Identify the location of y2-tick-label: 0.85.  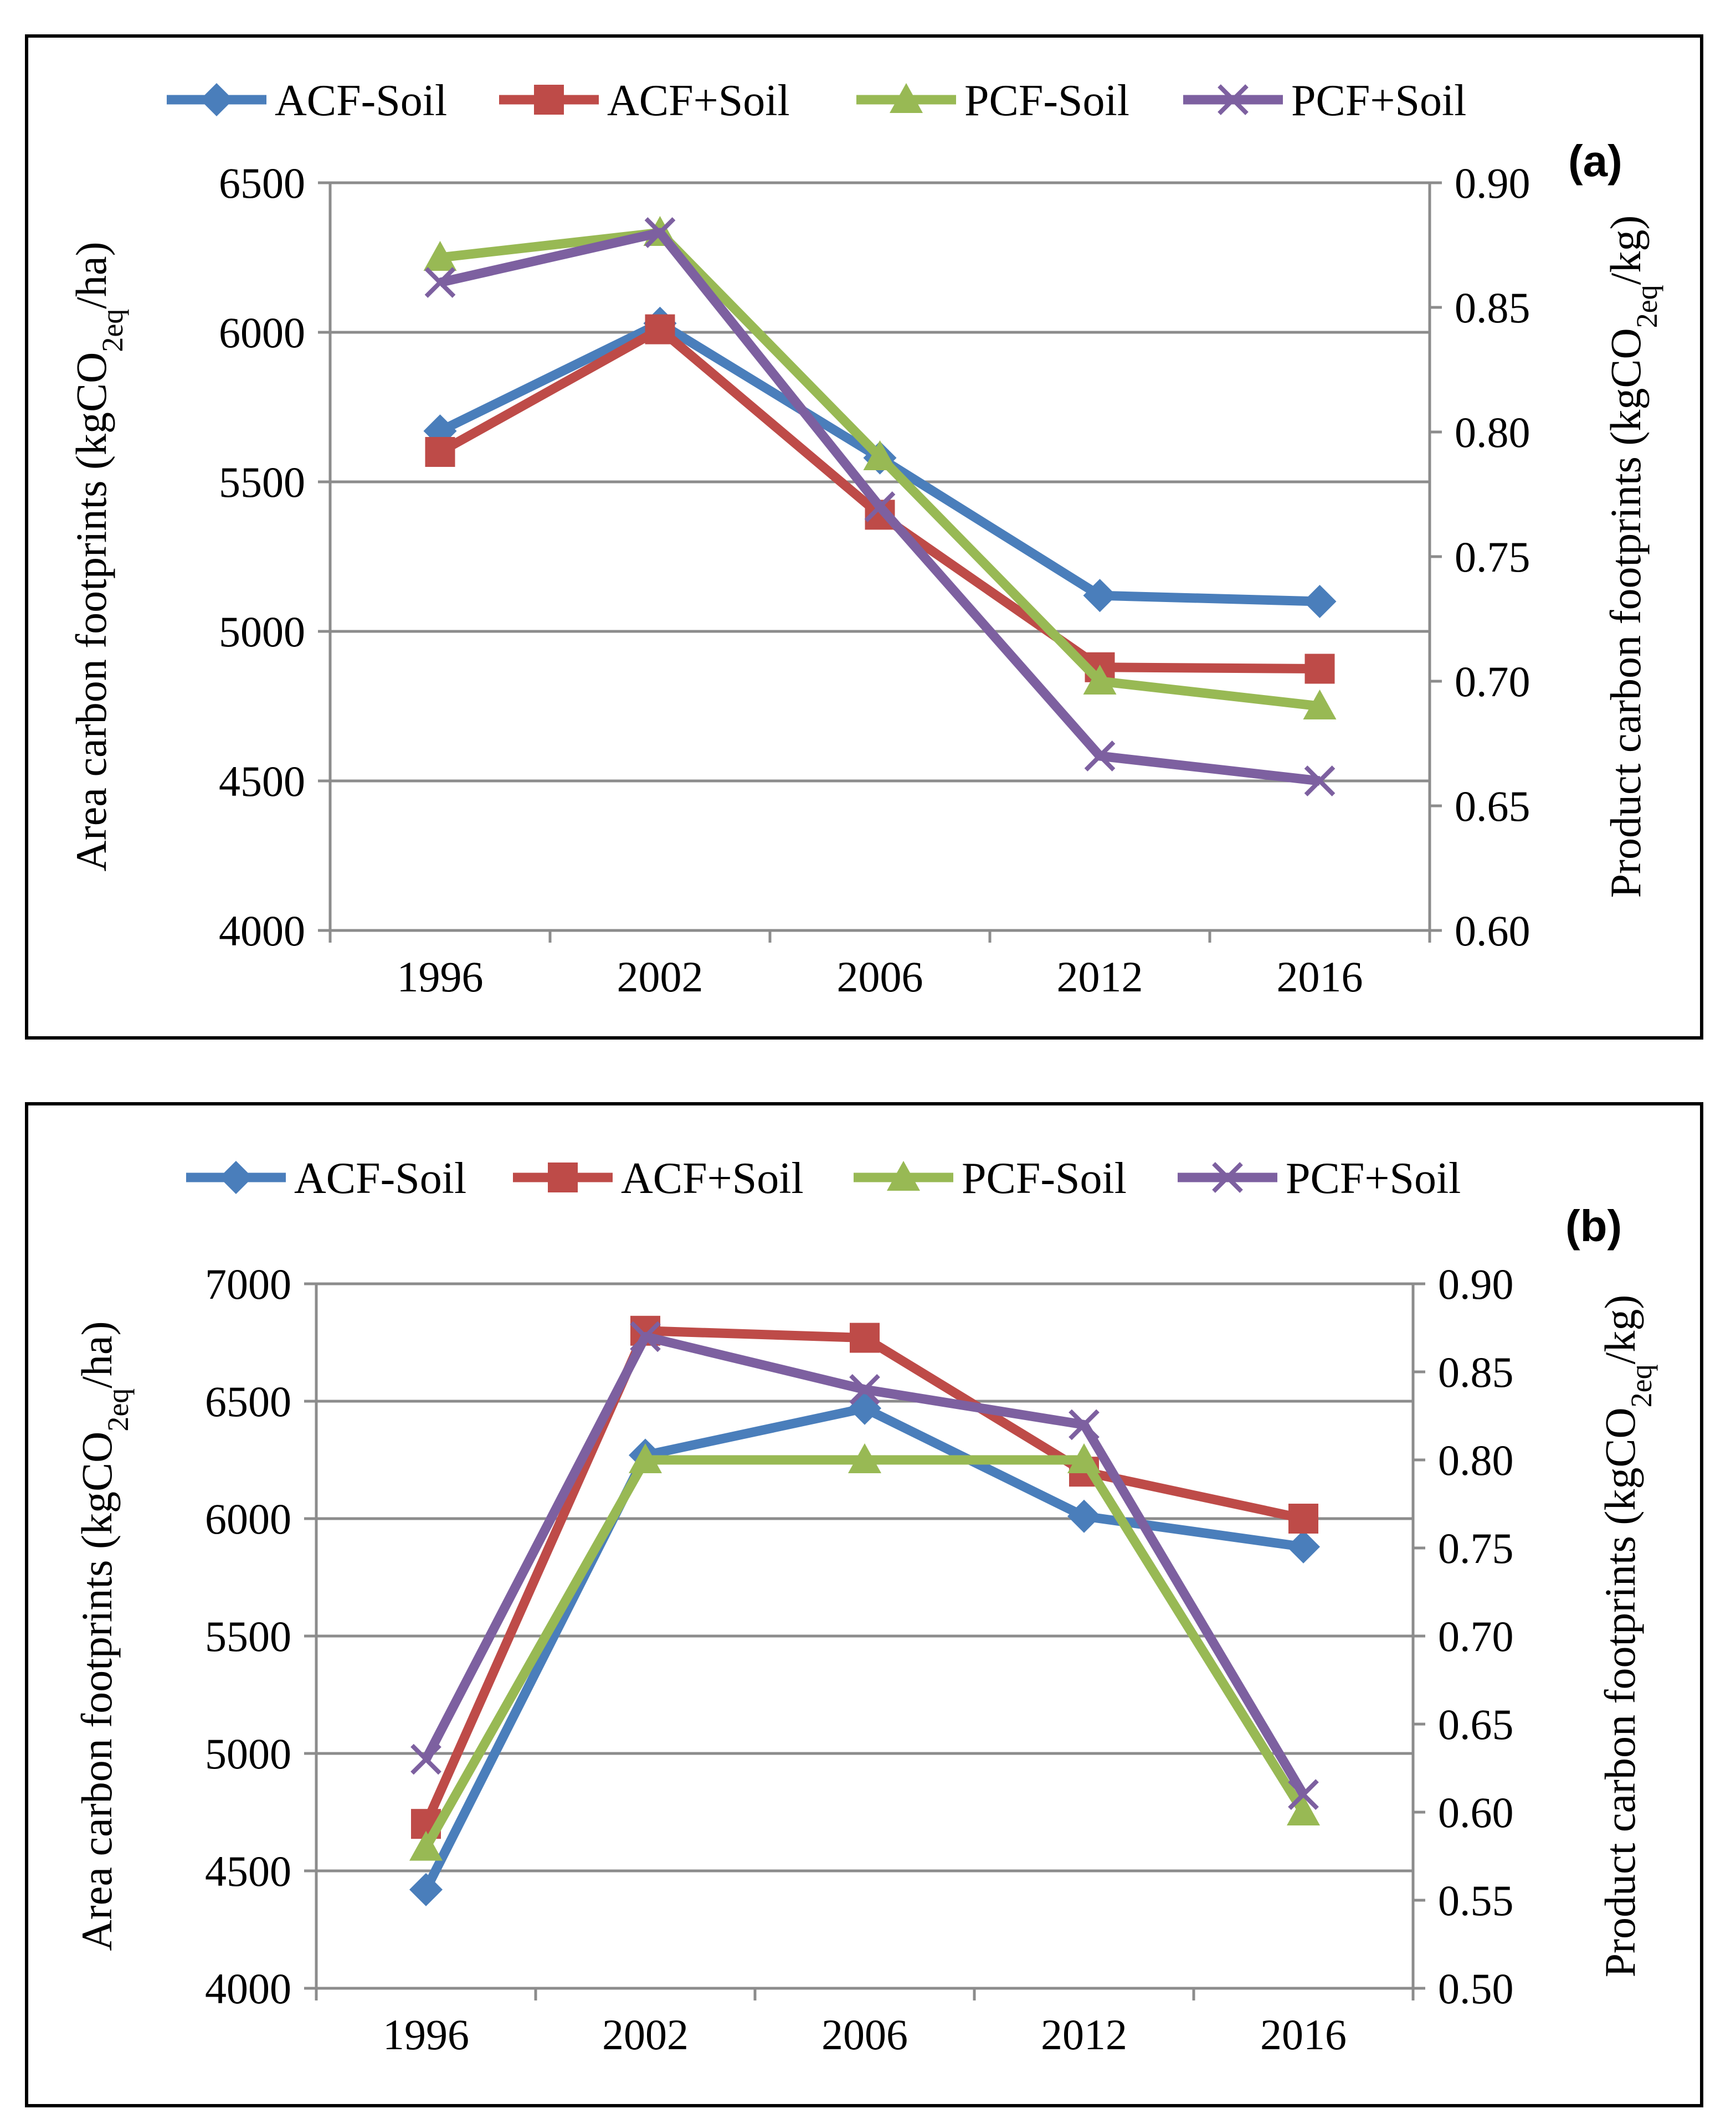
(1476, 1372).